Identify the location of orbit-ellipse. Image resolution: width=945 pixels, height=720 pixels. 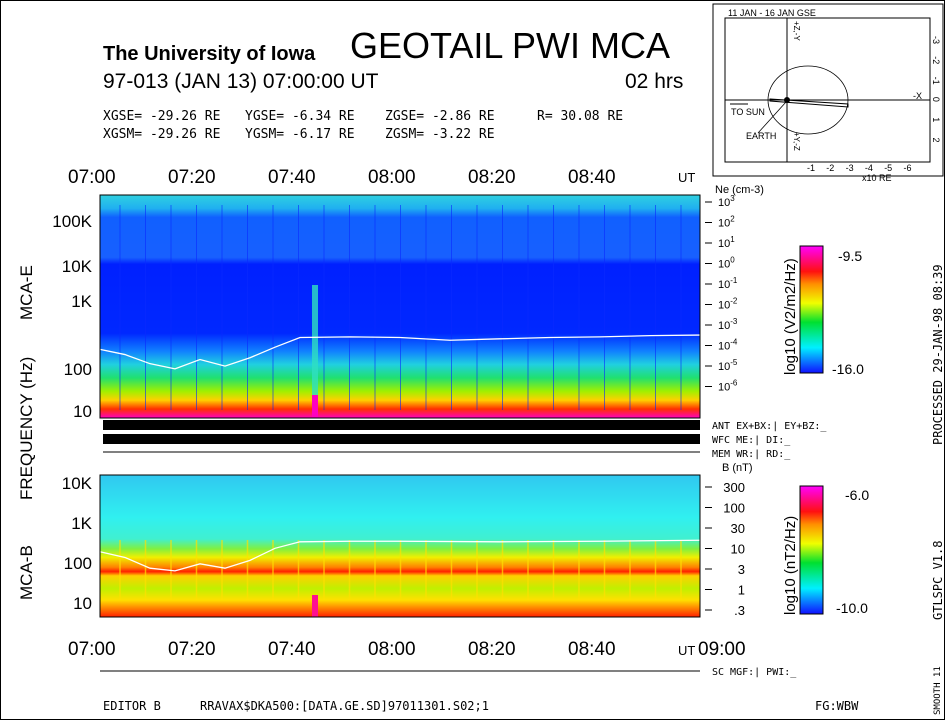
(808, 100).